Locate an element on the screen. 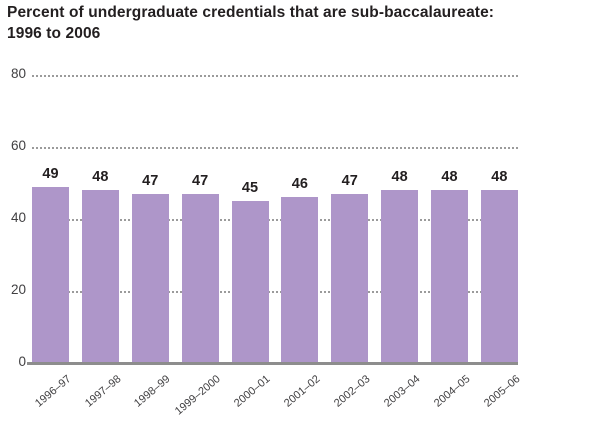 This screenshot has height=423, width=600. bar-2000–01 is located at coordinates (250, 282).